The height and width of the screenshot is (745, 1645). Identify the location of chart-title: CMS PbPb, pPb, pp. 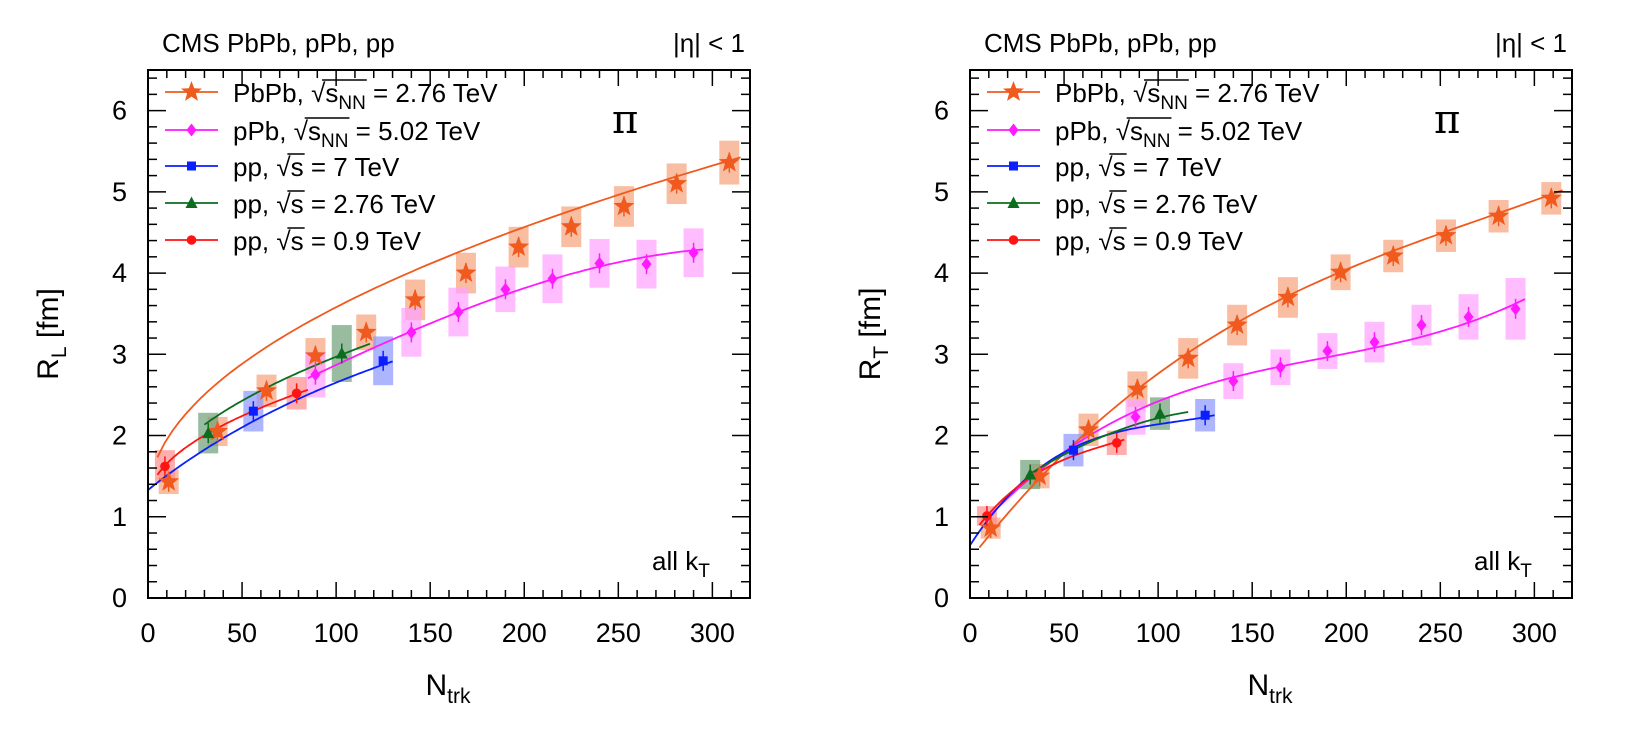
(1100, 43).